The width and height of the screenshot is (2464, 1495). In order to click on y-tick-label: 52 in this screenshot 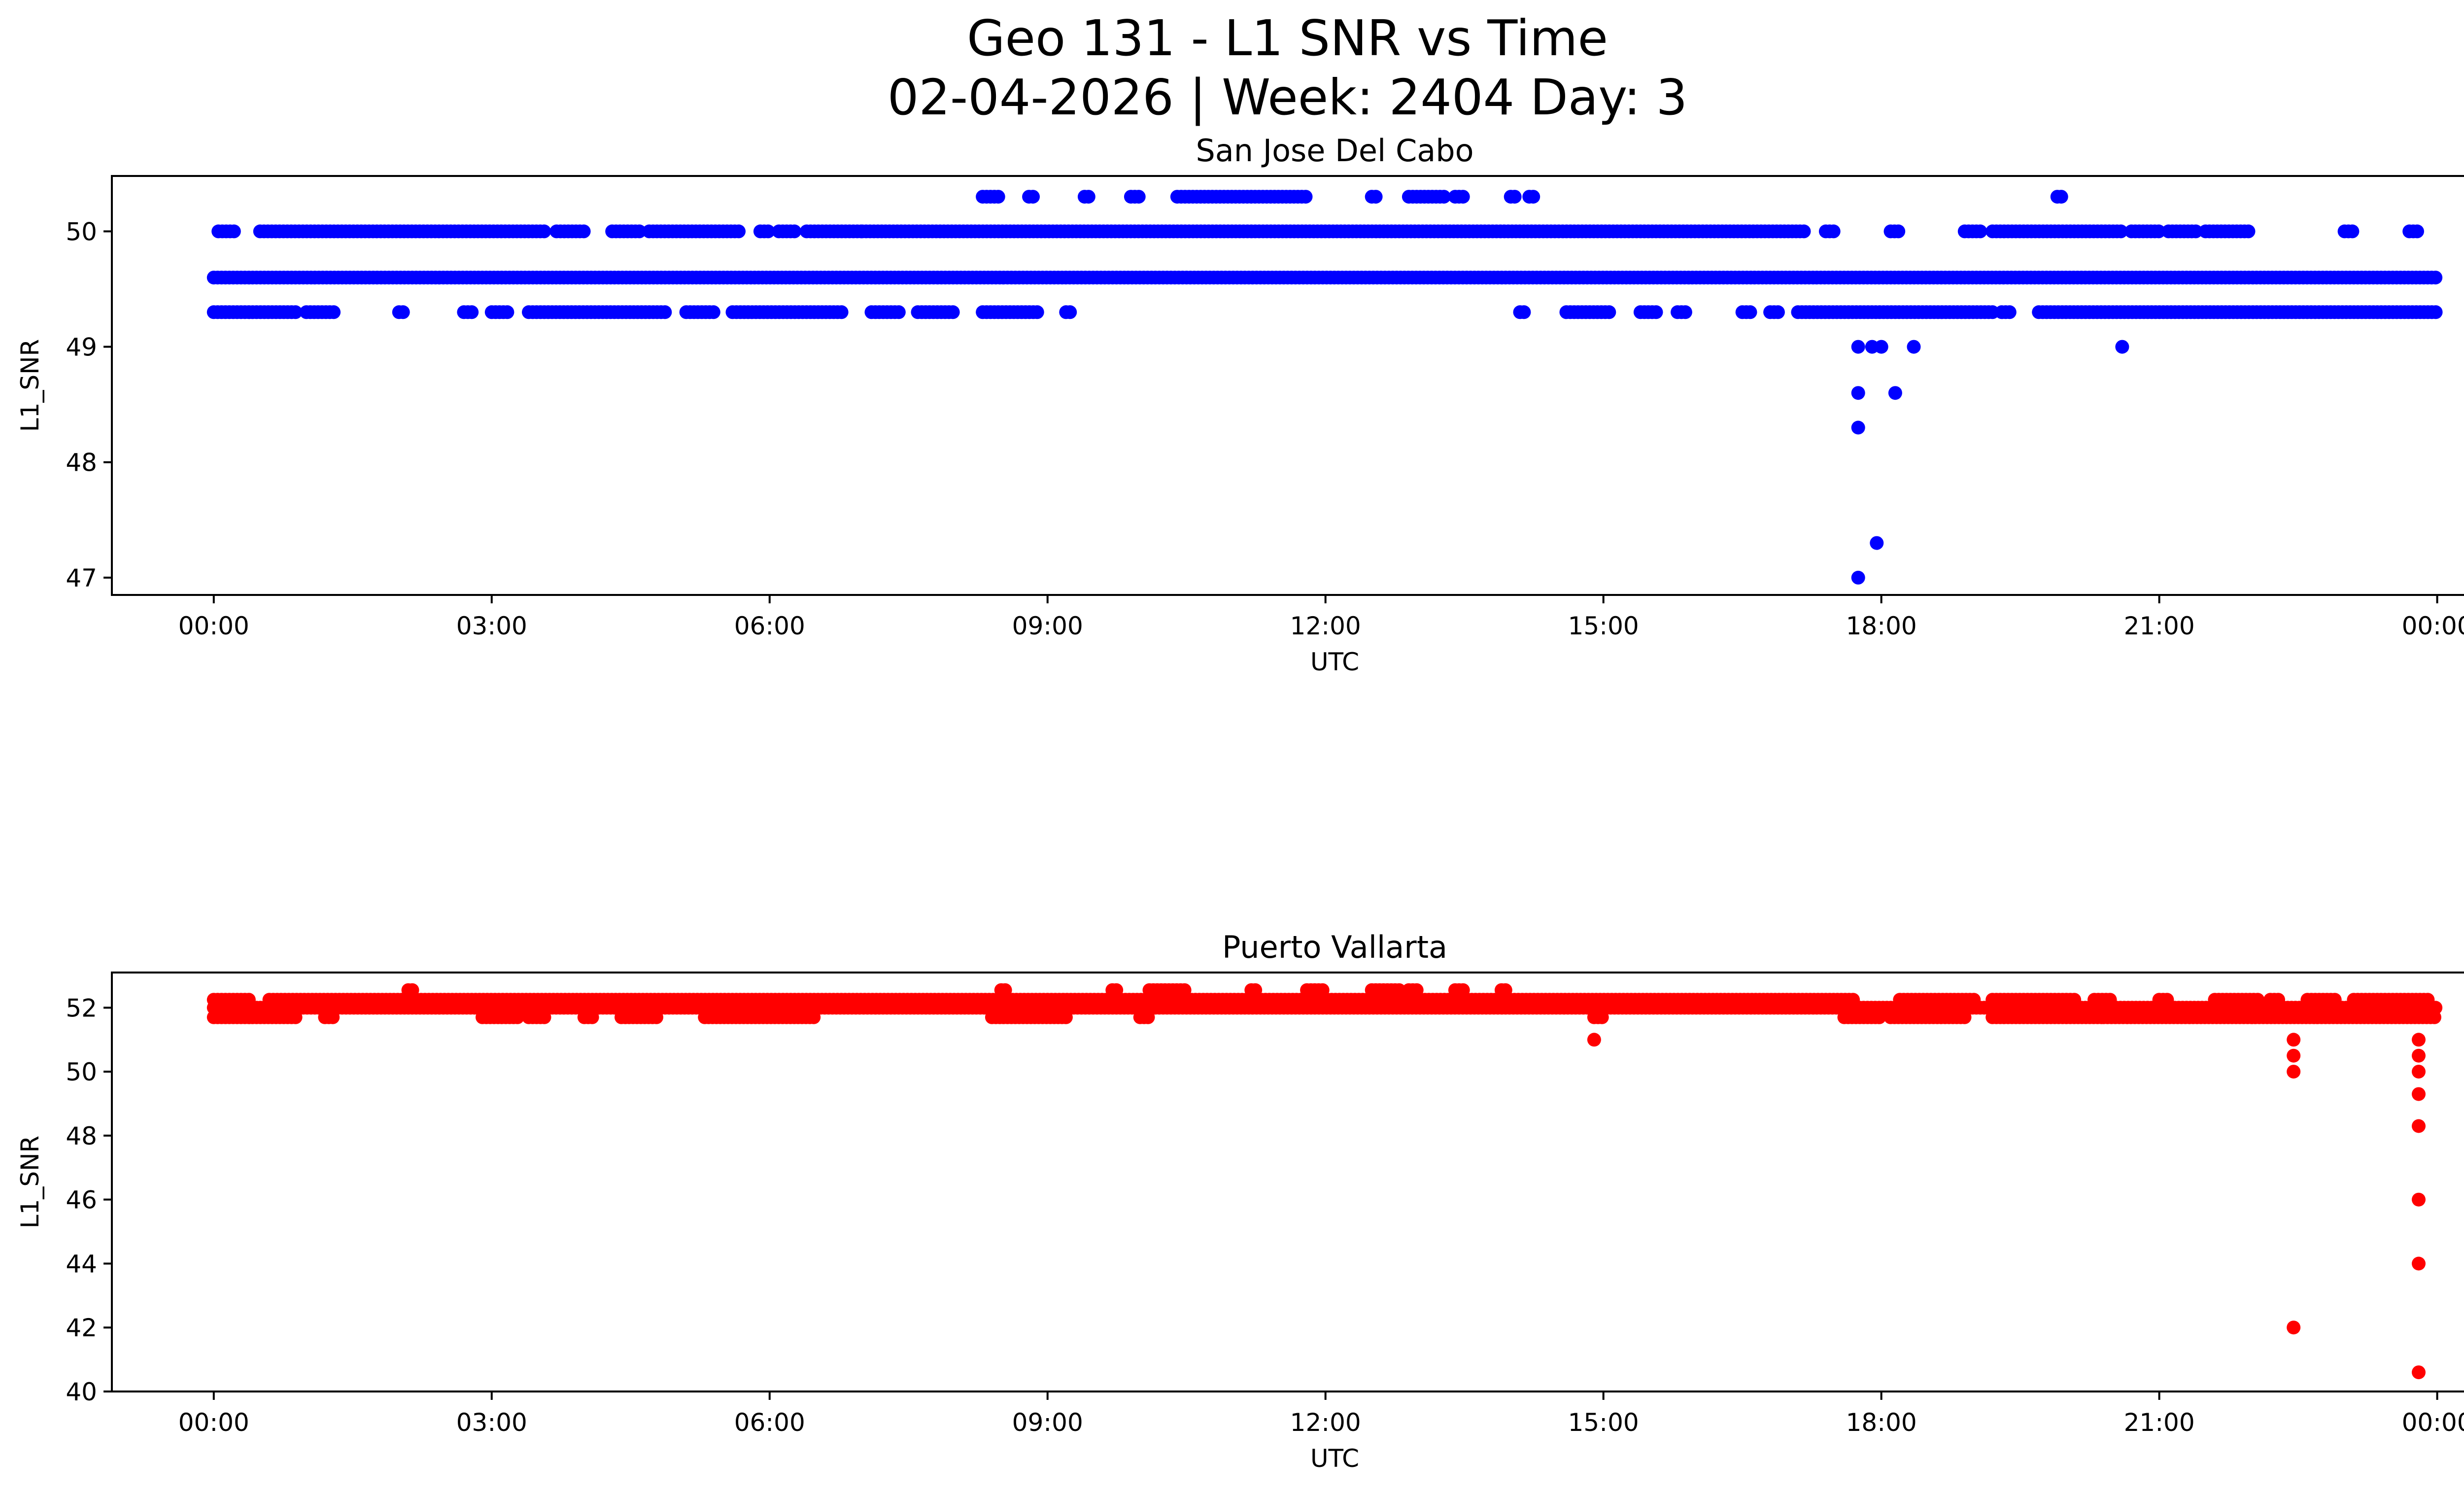, I will do `click(81, 1008)`.